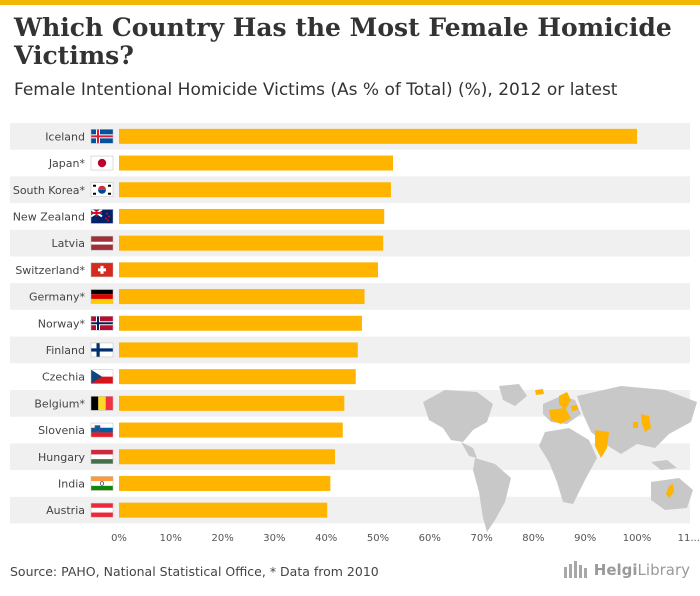 The width and height of the screenshot is (700, 596). What do you see at coordinates (378, 538) in the screenshot?
I see `x-tick-label: 50%` at bounding box center [378, 538].